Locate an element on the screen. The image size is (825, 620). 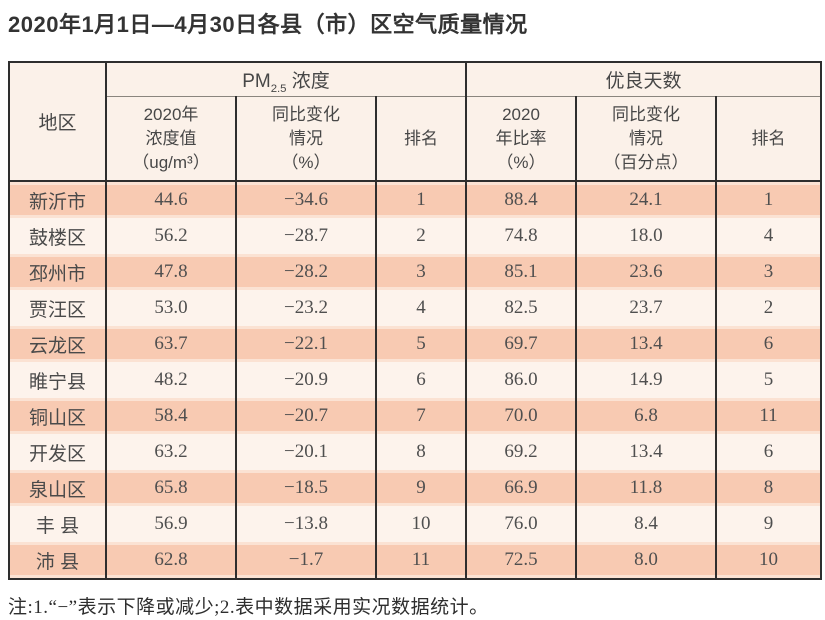
table-row: 沛 县 62.8 −1.7 11 72.5 8.0 10 is located at coordinates (415, 561).